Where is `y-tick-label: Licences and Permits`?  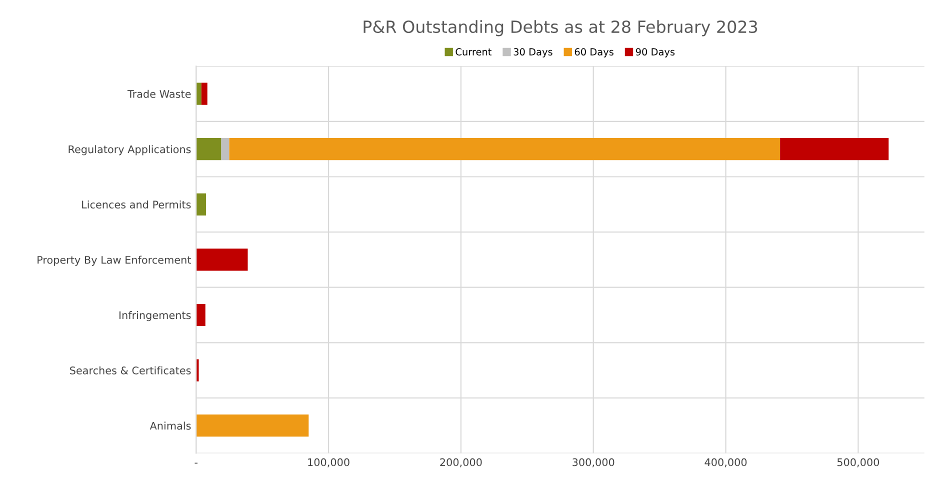
y-tick-label: Licences and Permits is located at coordinates (136, 204).